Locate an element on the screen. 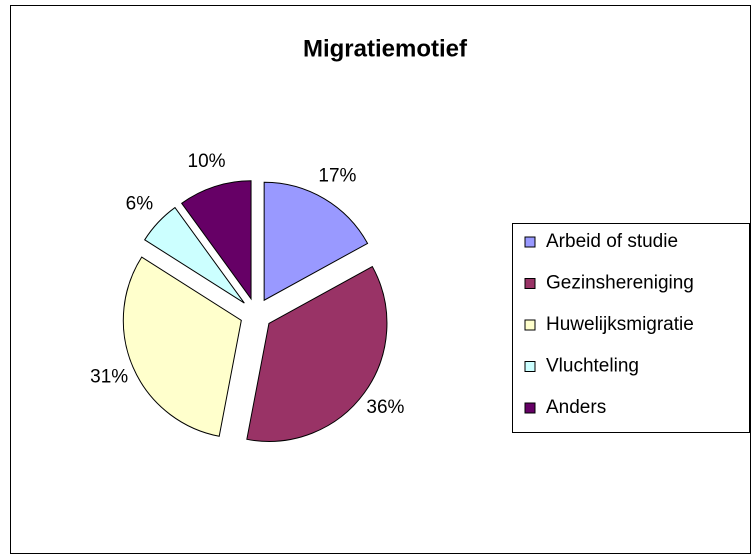 This screenshot has width=751, height=555. data-label: 17% is located at coordinates (337, 175).